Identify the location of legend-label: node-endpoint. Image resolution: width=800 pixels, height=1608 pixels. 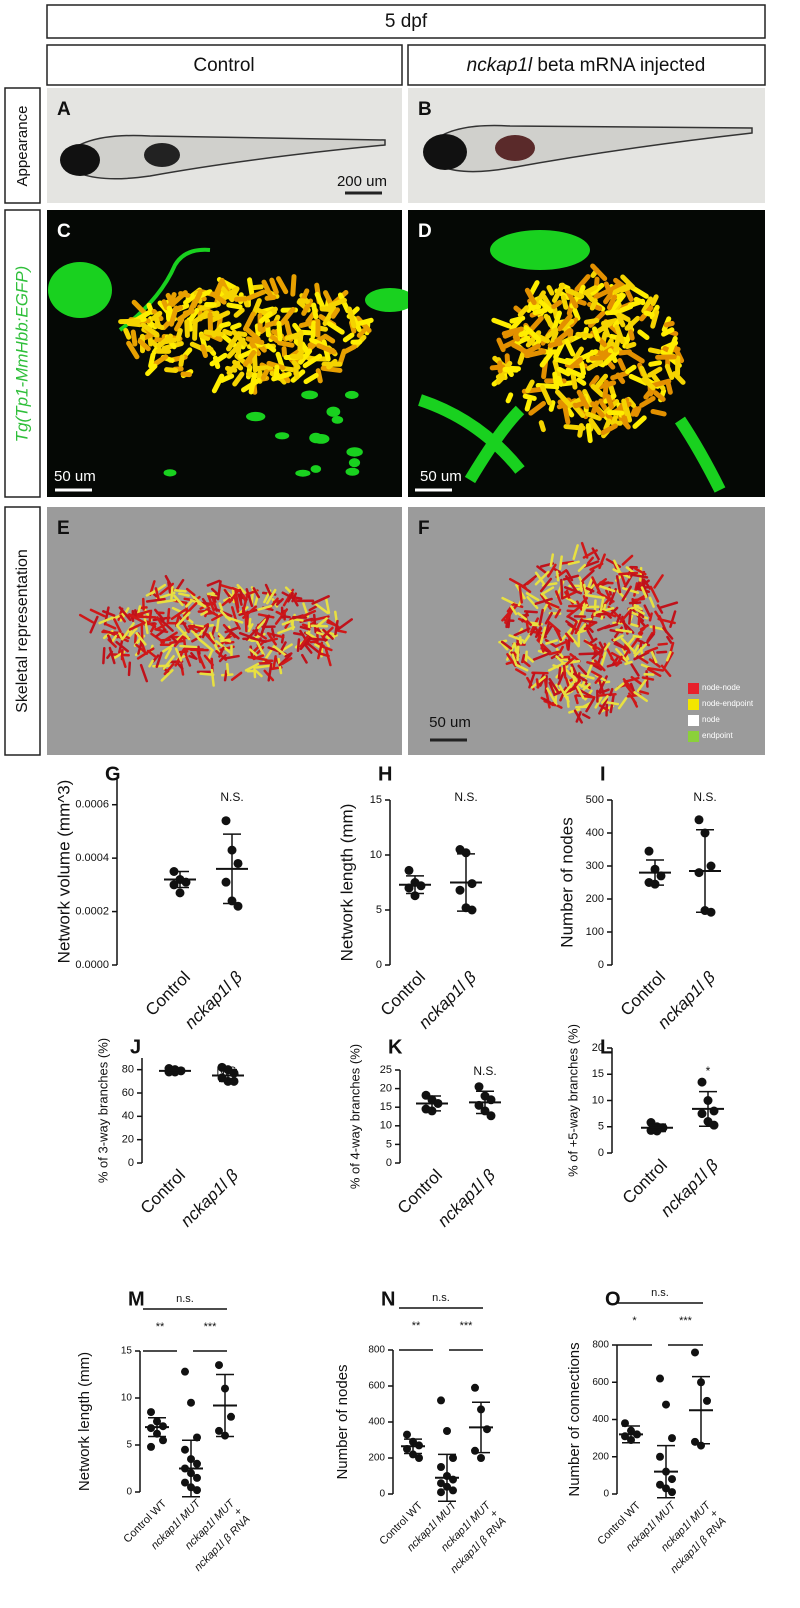
(728, 703).